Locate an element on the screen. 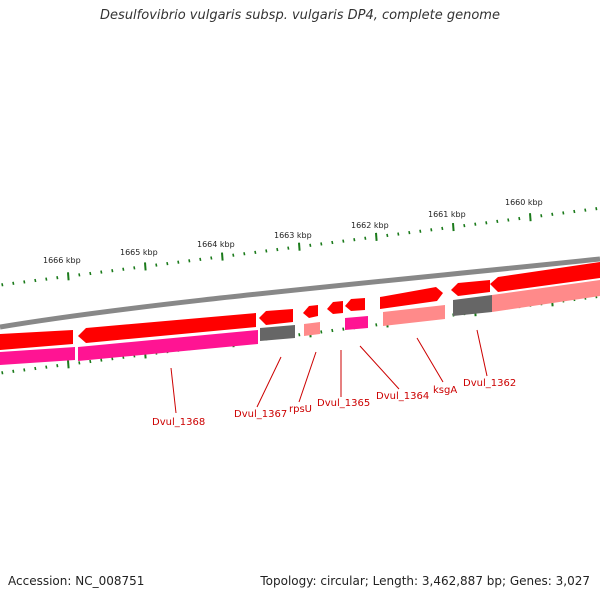 Image resolution: width=600 pixels, height=600 pixels. forward-strand-genes is located at coordinates (300, 306).